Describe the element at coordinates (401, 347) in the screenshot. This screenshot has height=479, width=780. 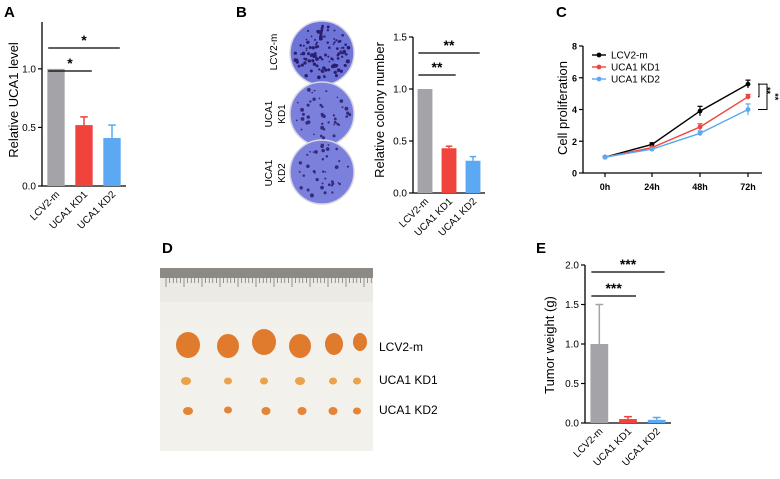
I see `tumor-row-label-lcv2m: LCV2-m` at that location.